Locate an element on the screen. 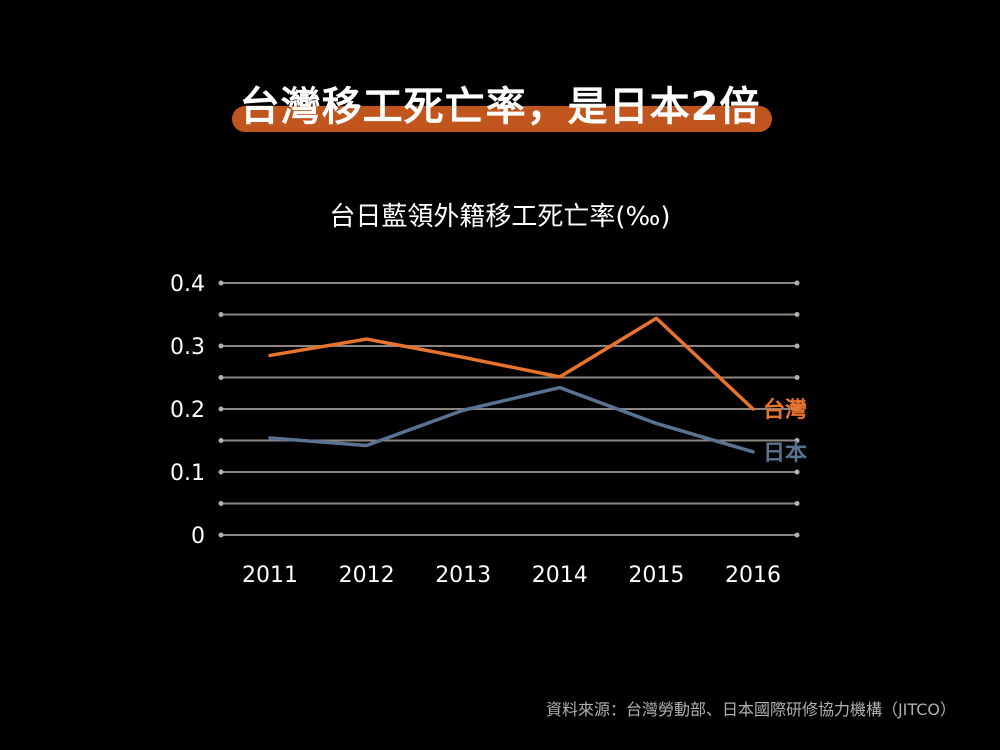 Image resolution: width=1000 pixels, height=750 pixels. series-label-1: 日本 is located at coordinates (785, 453).